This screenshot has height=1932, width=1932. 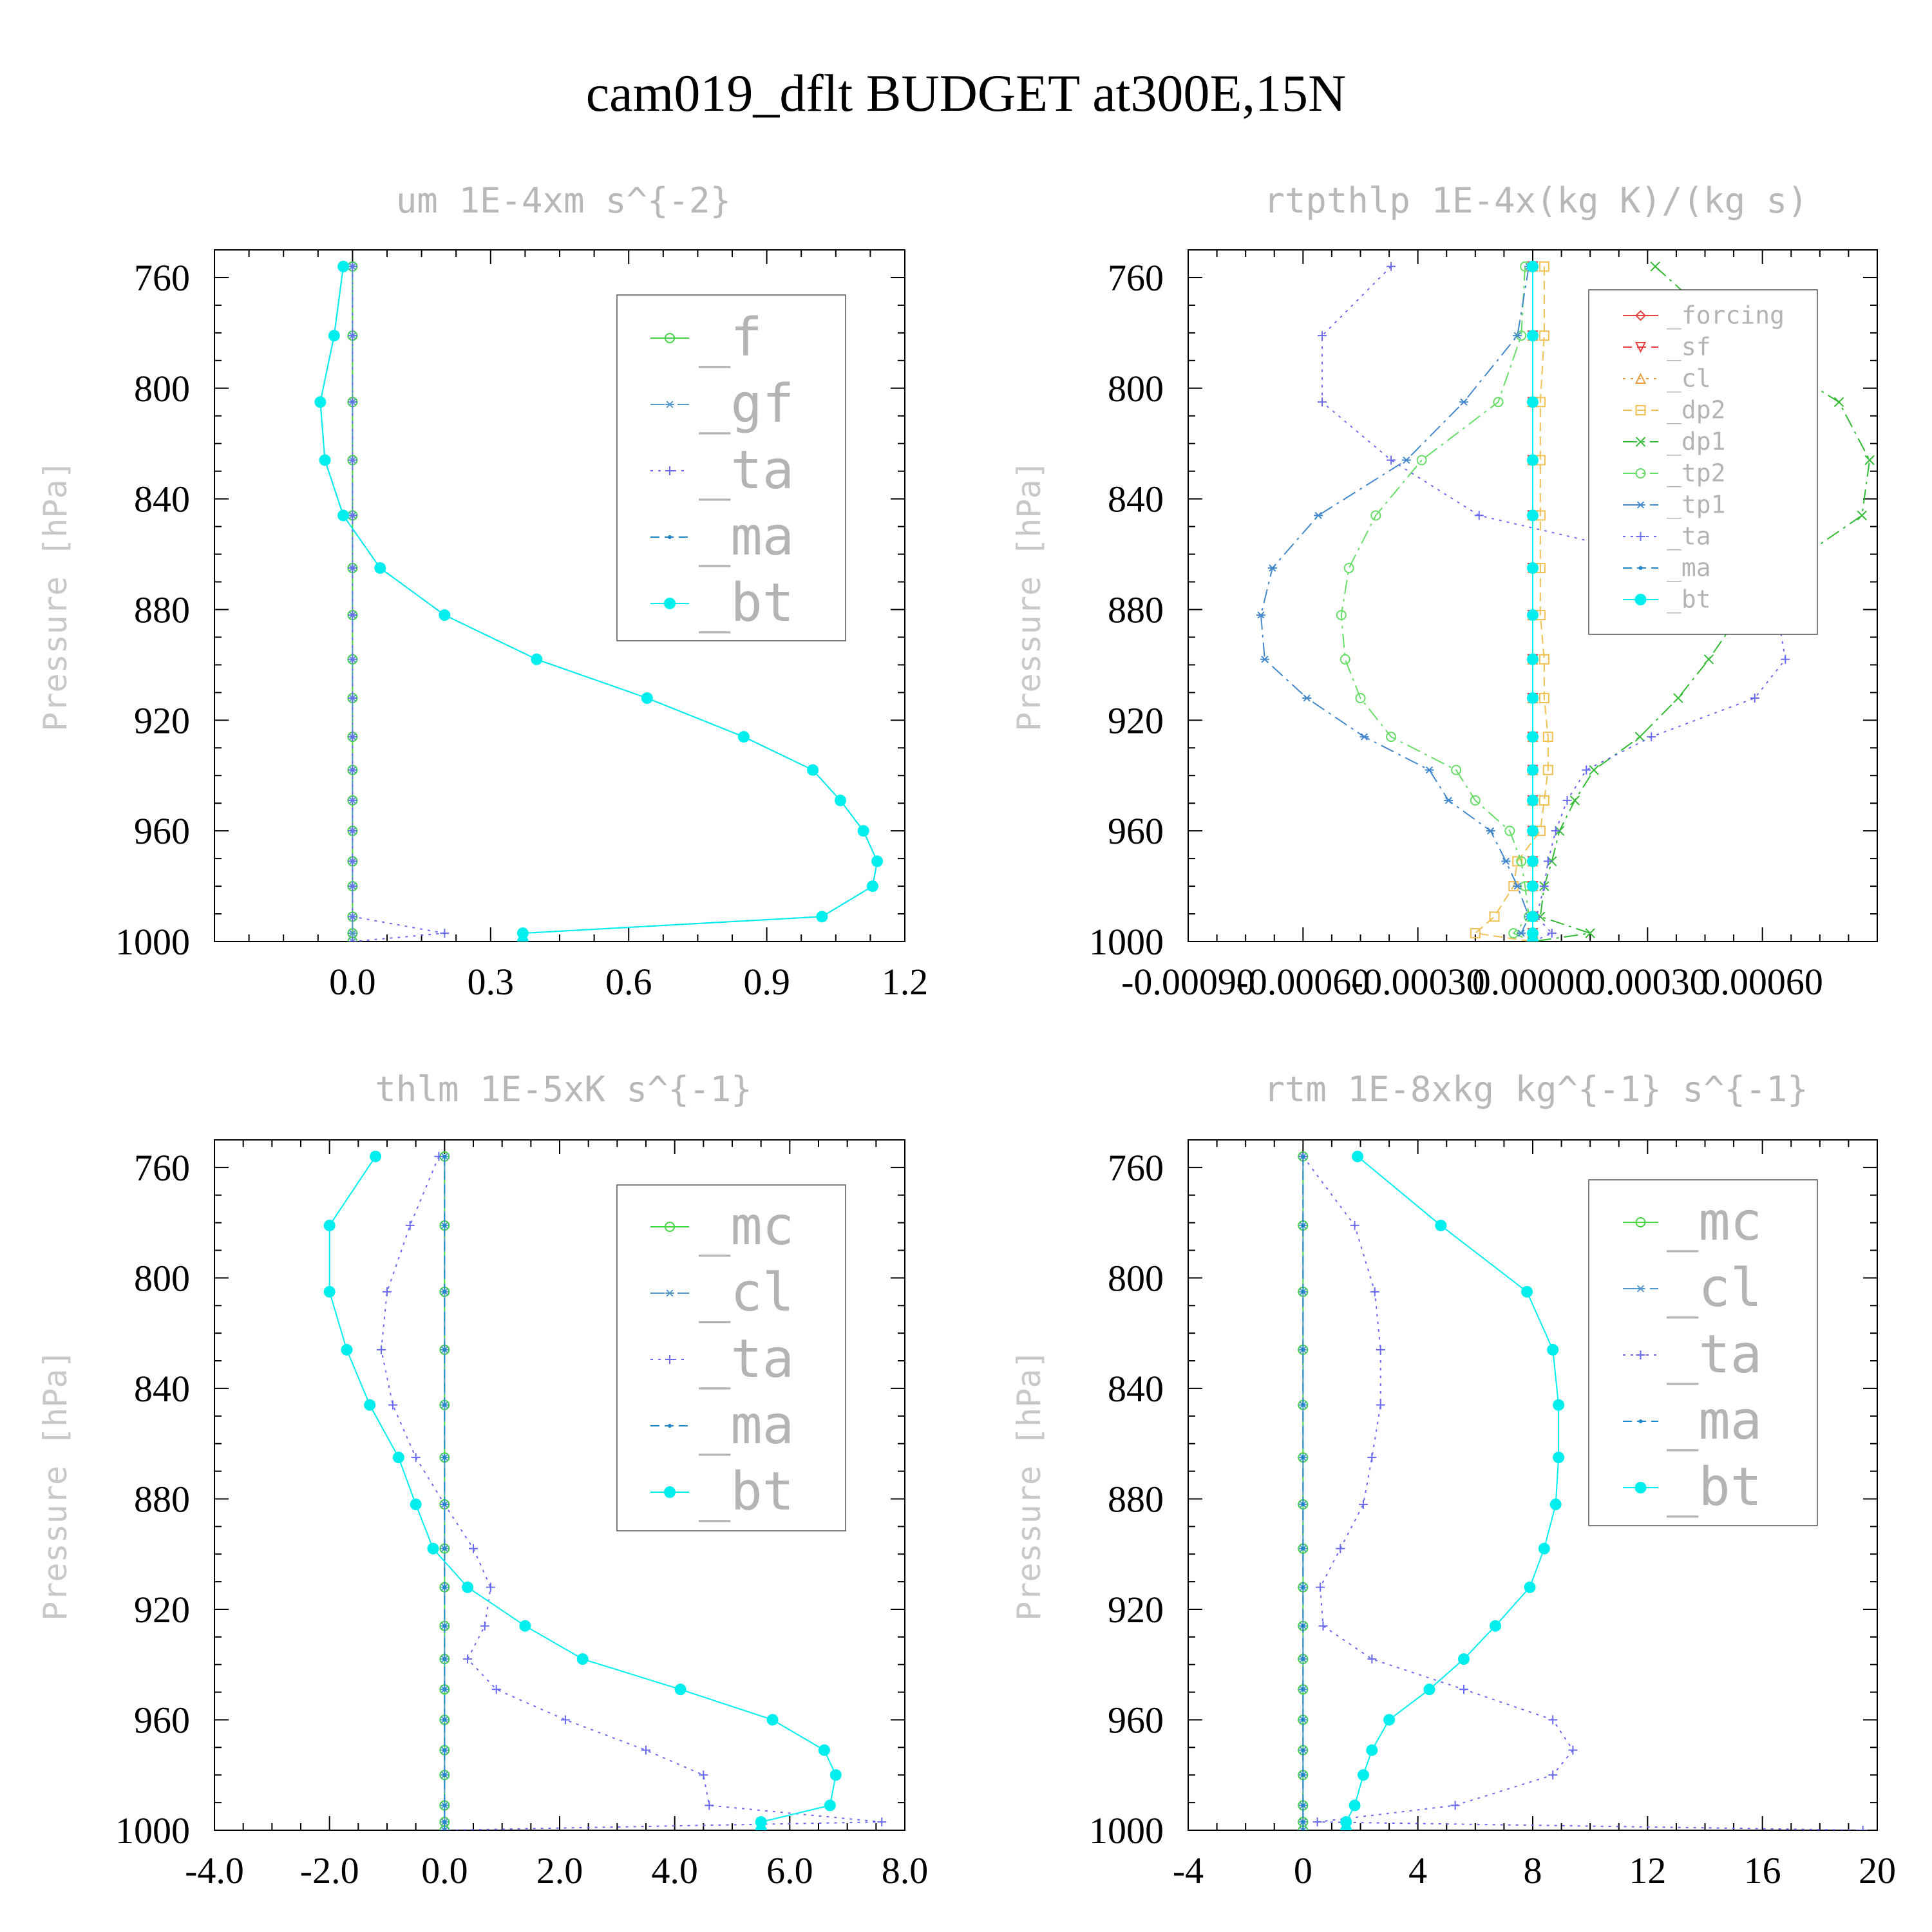 What do you see at coordinates (1136, 1499) in the screenshot?
I see `y-tick-label: 880` at bounding box center [1136, 1499].